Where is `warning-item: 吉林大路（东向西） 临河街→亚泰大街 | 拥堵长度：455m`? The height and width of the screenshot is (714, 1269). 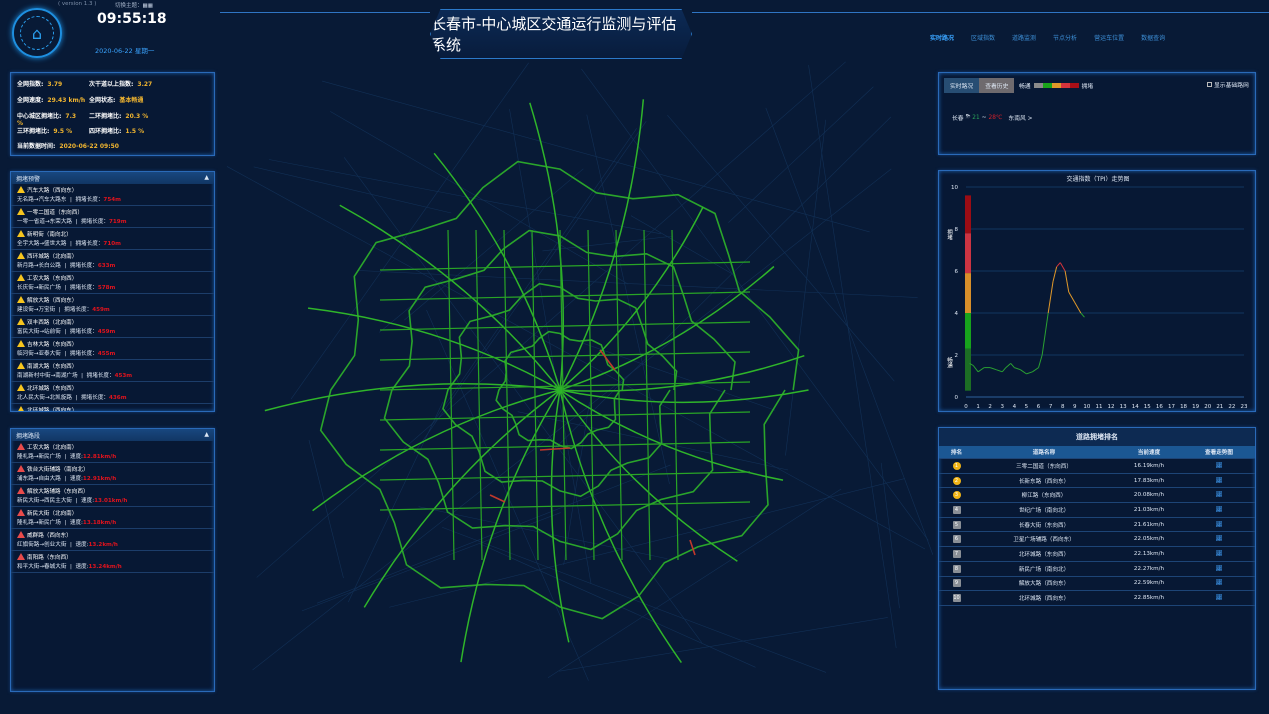 warning-item: 吉林大路（东向西） 临河街→亚泰大街 | 拥堵长度：455m is located at coordinates (112, 349).